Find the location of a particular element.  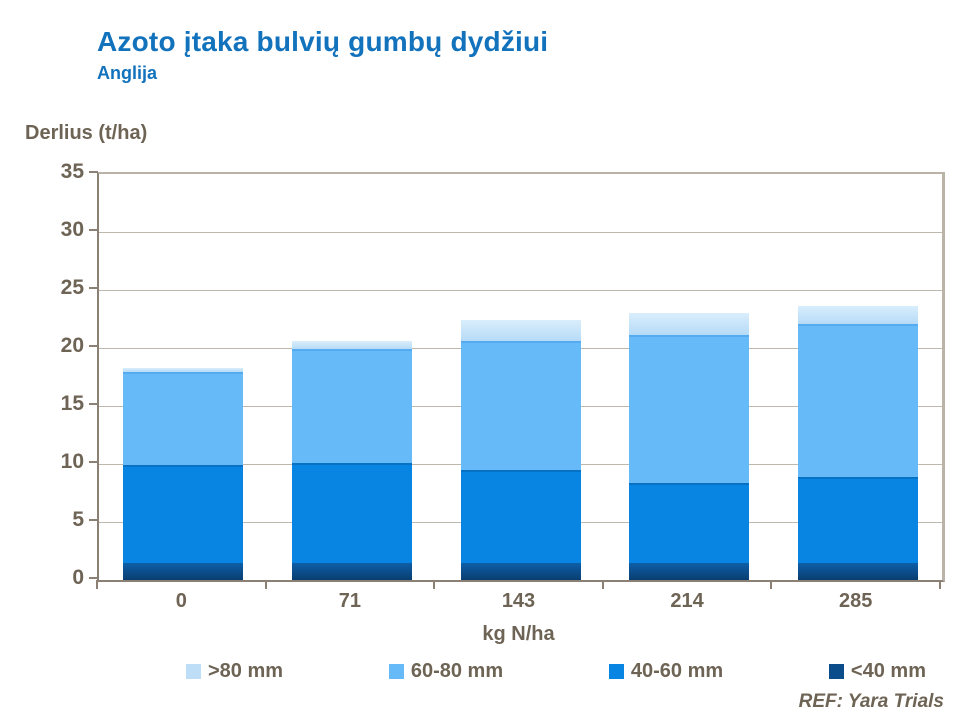

bar-0-segment-40-mm-mm is located at coordinates (183, 571).